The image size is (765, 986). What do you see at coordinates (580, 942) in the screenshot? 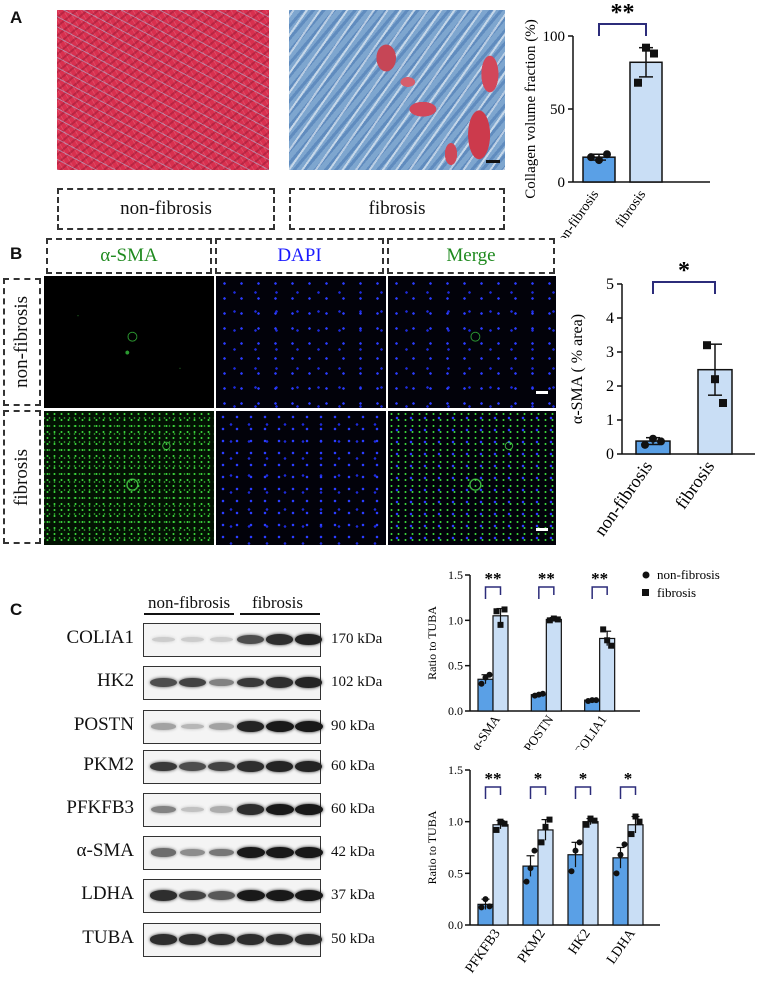
I see `x-tick-label: HK2` at bounding box center [580, 942].